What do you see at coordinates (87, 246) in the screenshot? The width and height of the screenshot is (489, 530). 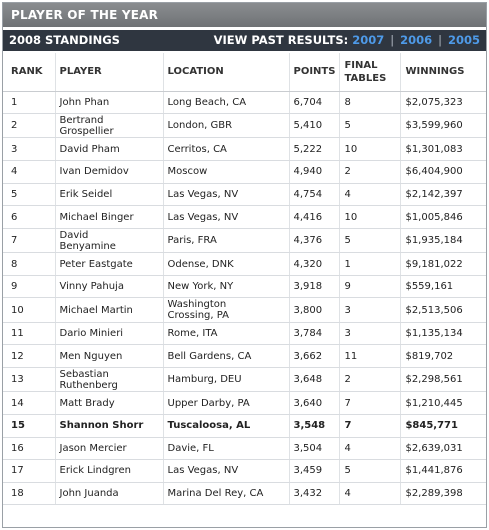 I see `player-name: Benyamine` at bounding box center [87, 246].